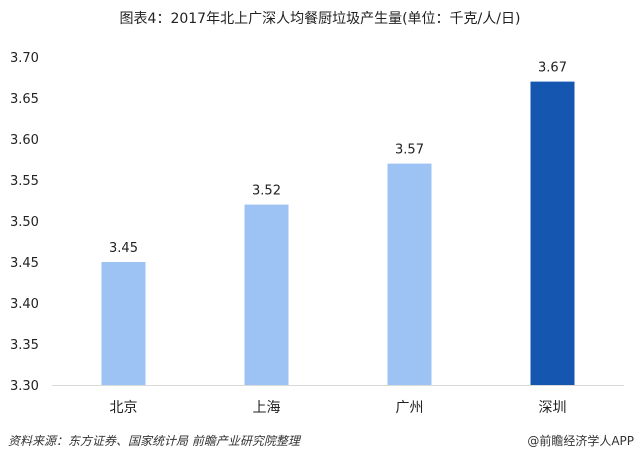 Image resolution: width=640 pixels, height=460 pixels. Describe the element at coordinates (409, 150) in the screenshot. I see `data-label: 3.57` at that location.